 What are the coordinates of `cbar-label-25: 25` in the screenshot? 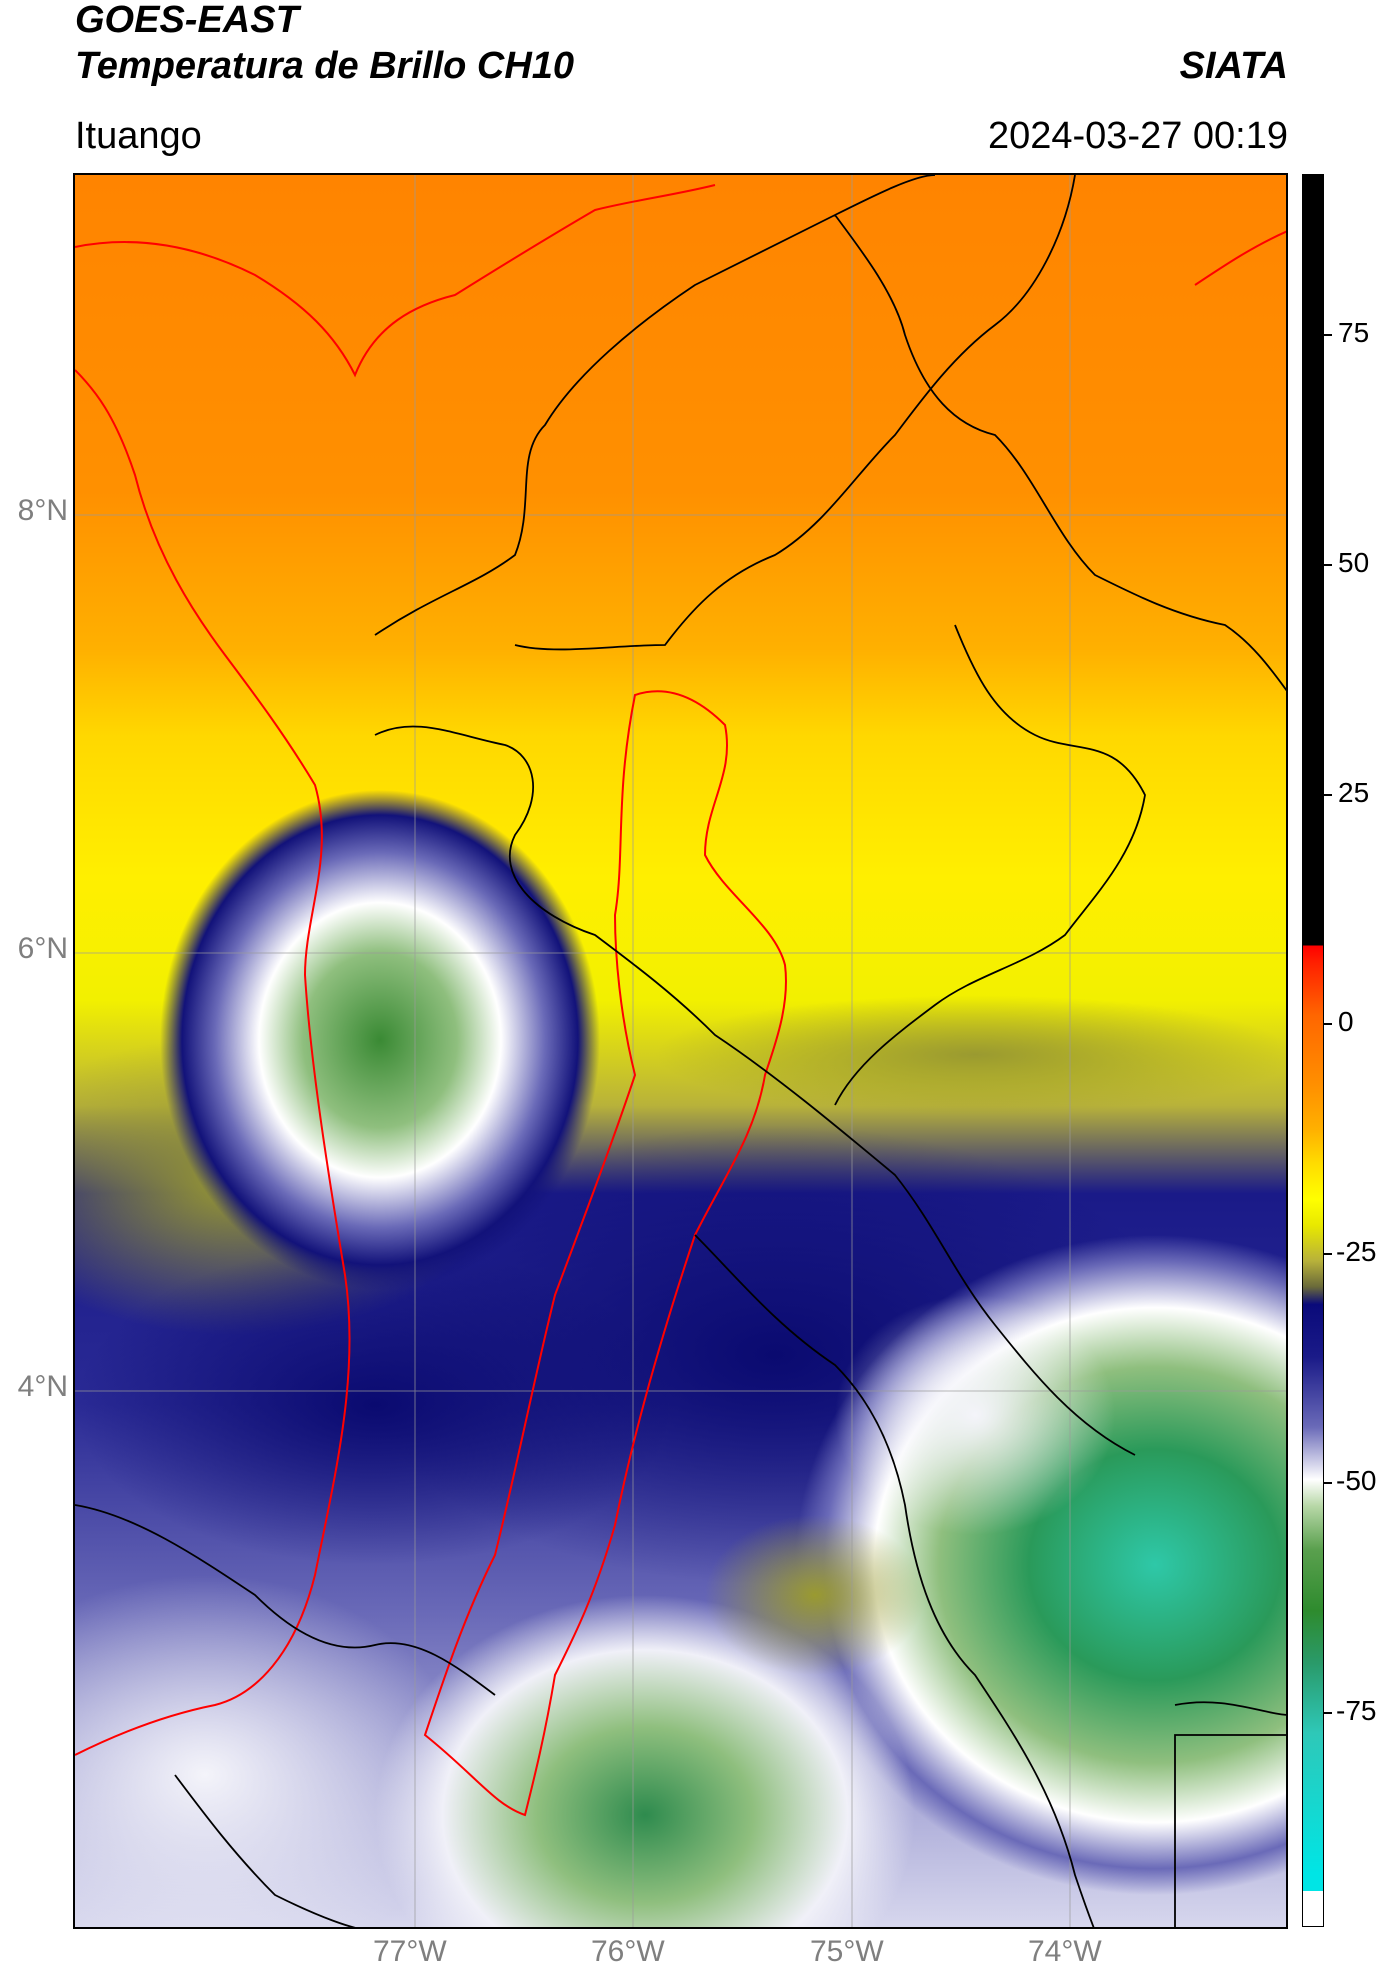 It's located at (1354, 792).